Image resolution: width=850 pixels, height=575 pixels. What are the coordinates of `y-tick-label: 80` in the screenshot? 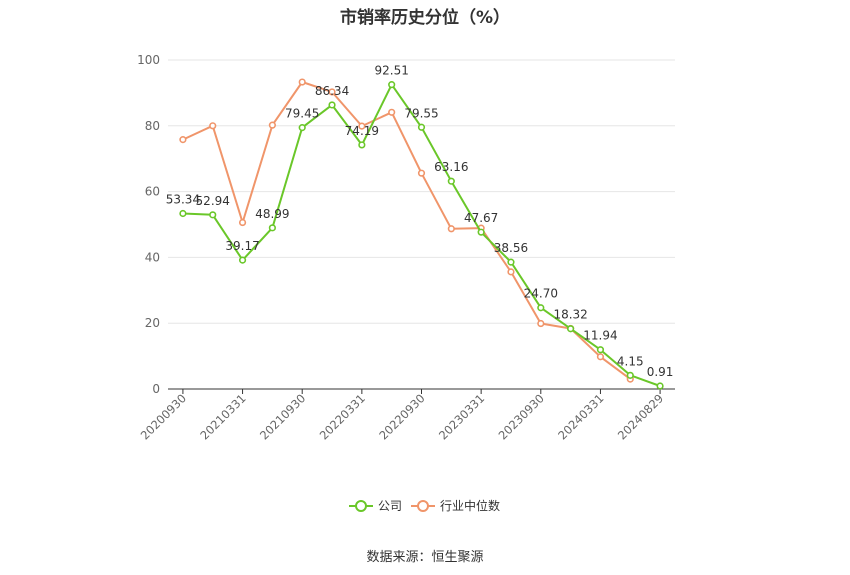 It's located at (152, 126).